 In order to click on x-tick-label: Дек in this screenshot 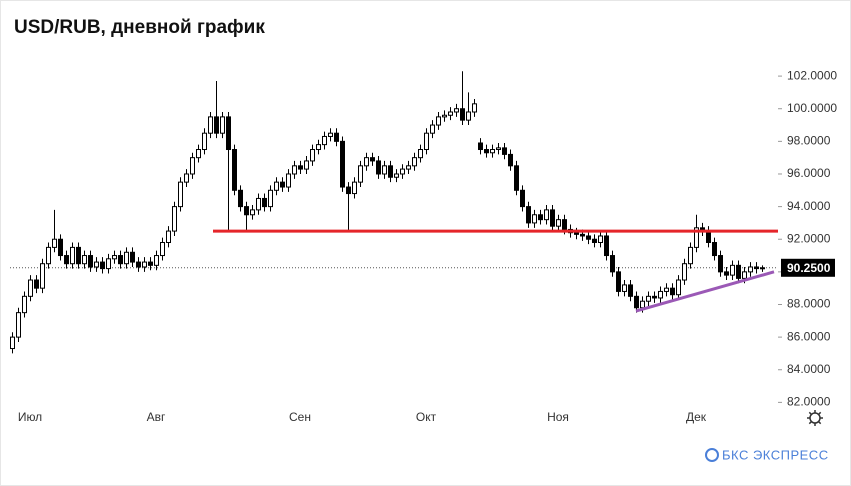, I will do `click(696, 417)`.